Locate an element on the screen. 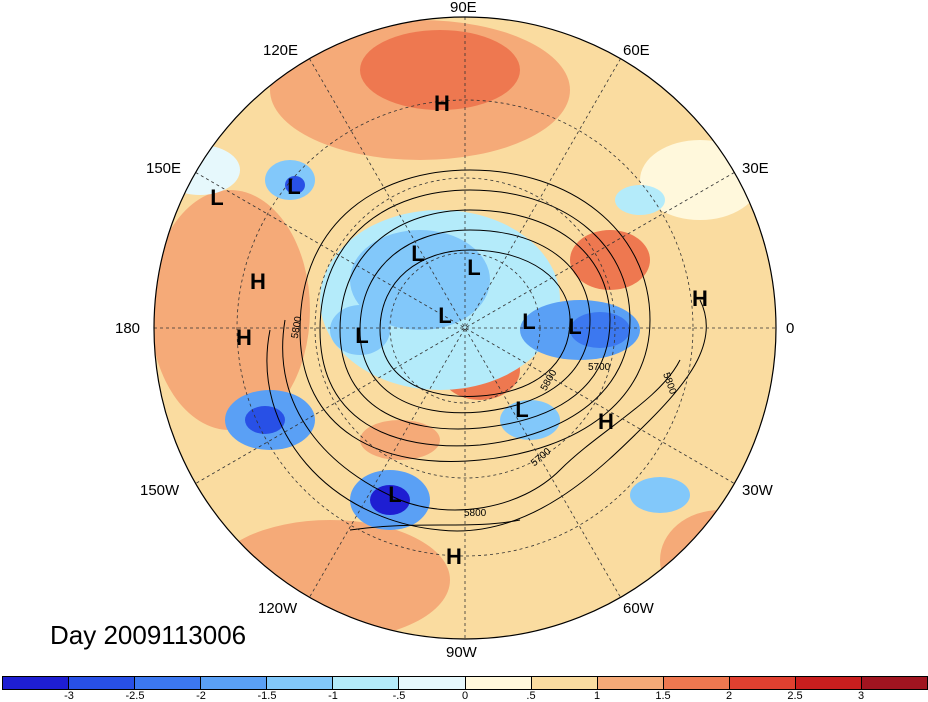 This screenshot has width=928, height=702. colorbar-tick-label: -2.5 is located at coordinates (135, 696).